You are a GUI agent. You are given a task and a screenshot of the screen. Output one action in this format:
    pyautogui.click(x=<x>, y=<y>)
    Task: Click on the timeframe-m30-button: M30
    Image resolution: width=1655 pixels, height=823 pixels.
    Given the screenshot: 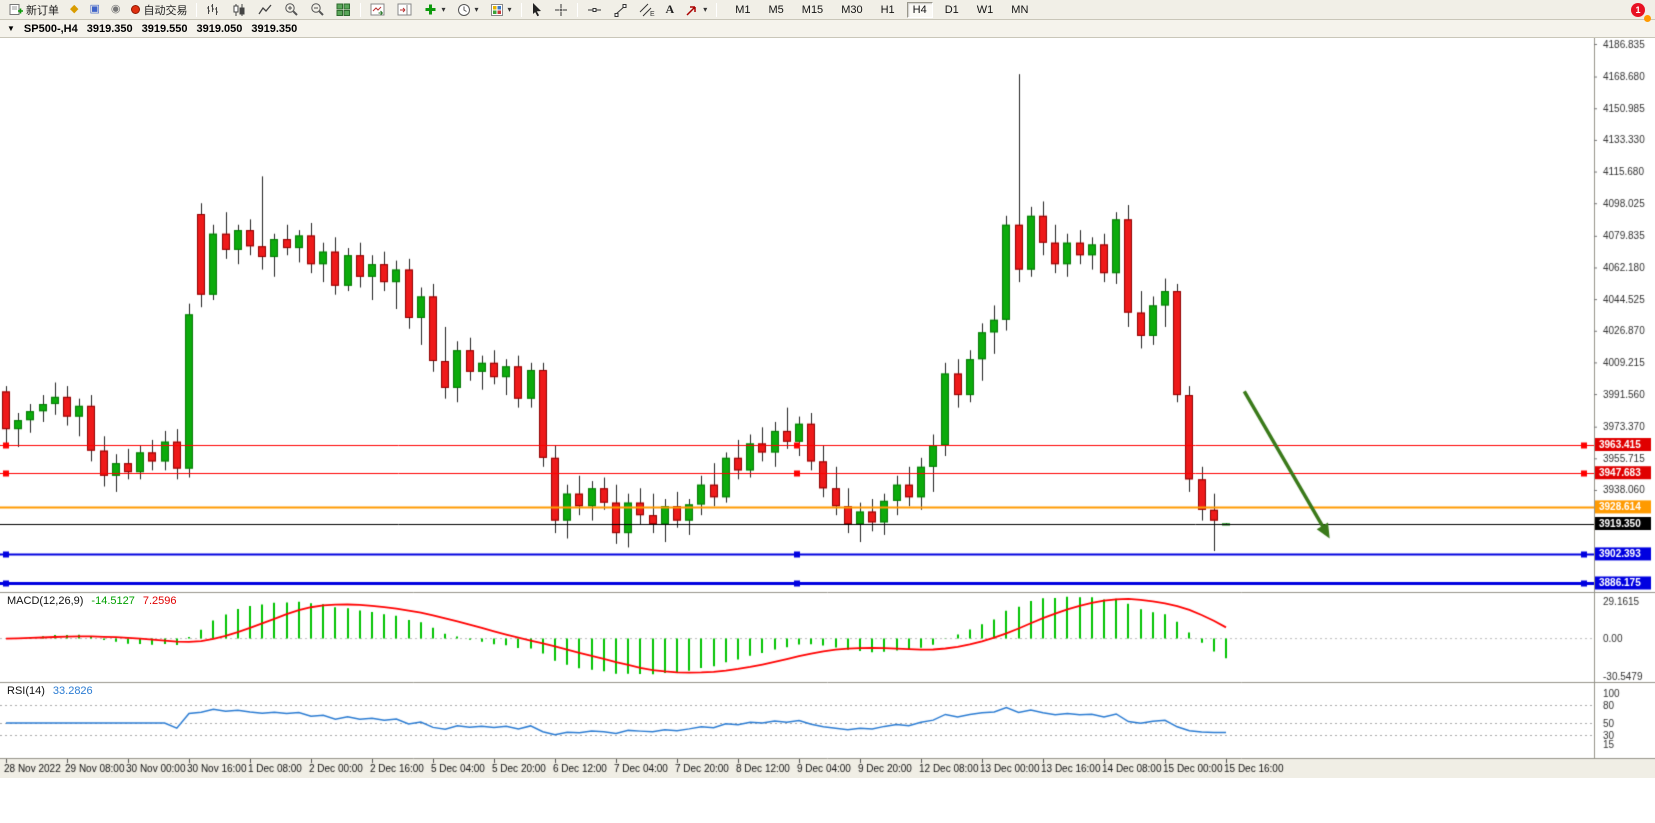 What is the action you would take?
    pyautogui.click(x=851, y=10)
    